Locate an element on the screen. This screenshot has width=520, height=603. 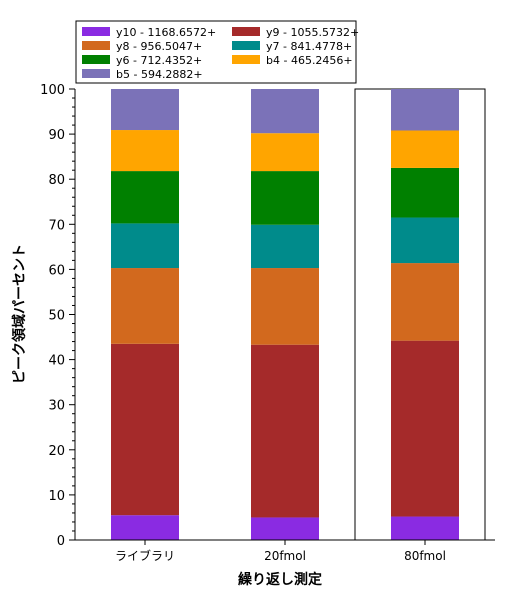
y-tick-label: 30 is located at coordinates (56, 406).